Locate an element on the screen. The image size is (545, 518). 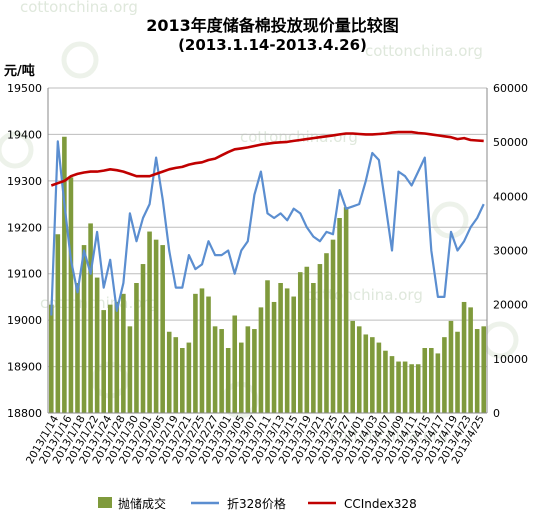
y-tick-label-right: 40000 is located at coordinates (510, 196).